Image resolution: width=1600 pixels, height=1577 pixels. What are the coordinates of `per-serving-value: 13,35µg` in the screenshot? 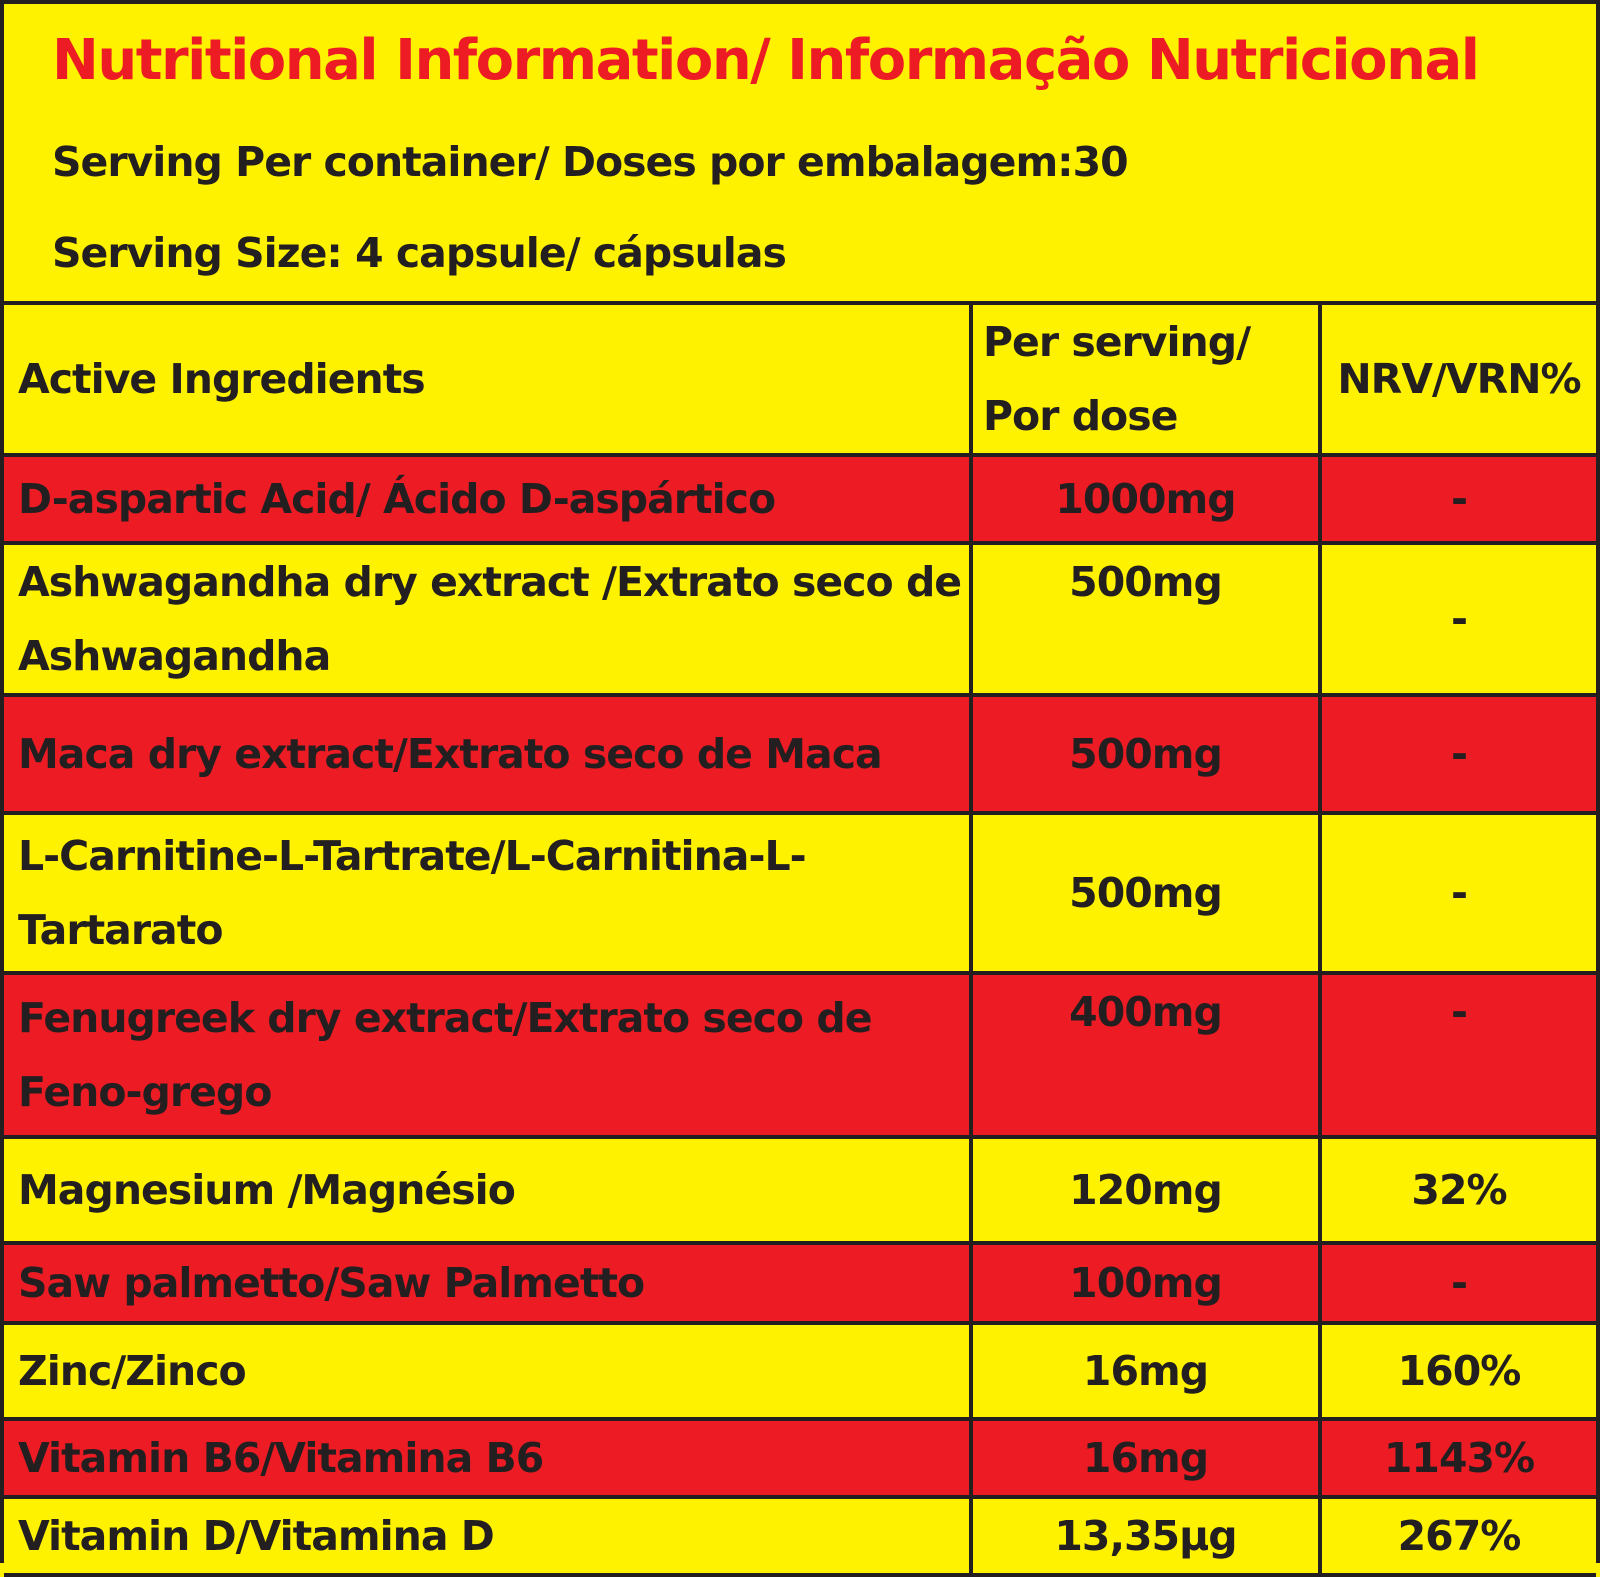 It's located at (1145, 1536).